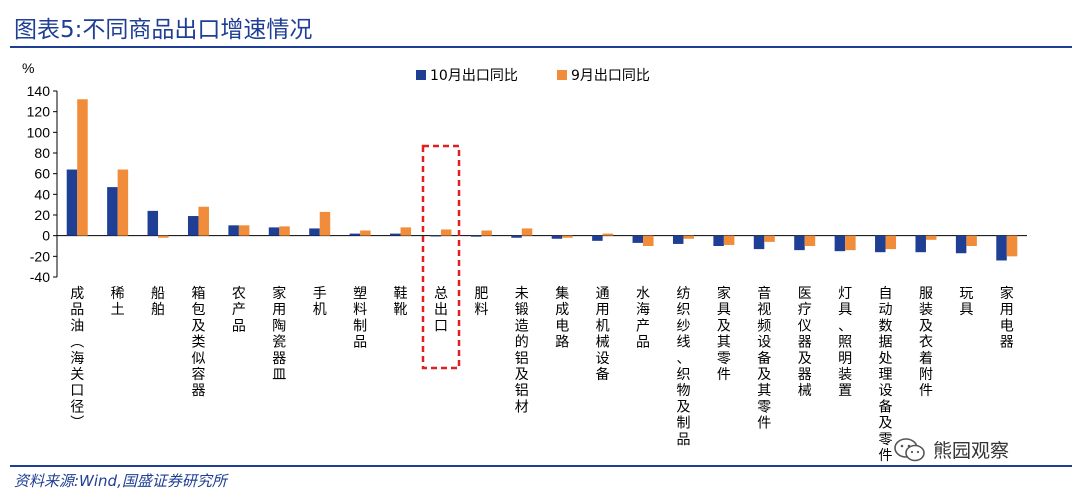 The image size is (1080, 500). I want to click on category-label-20: 自动数据处理设备及零件, so click(886, 375).